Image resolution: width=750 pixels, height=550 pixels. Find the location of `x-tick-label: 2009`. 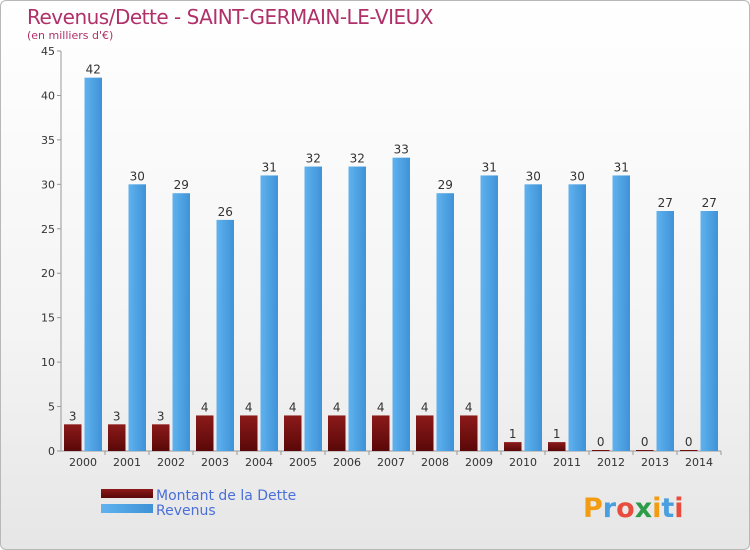

x-tick-label: 2009 is located at coordinates (479, 462).